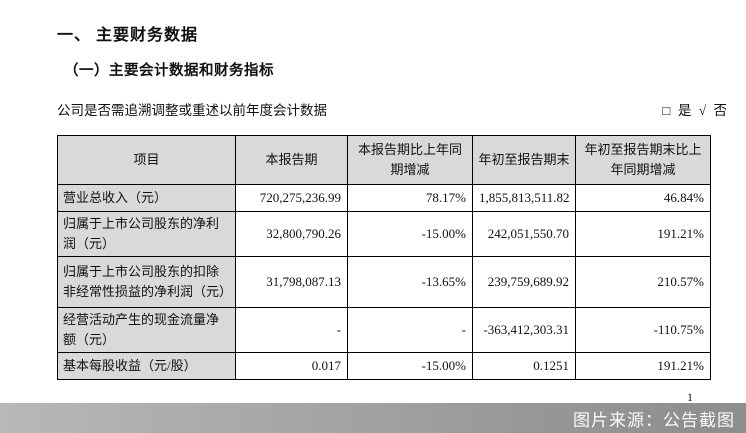  Describe the element at coordinates (146, 160) in the screenshot. I see `column-header-item: 项目` at that location.